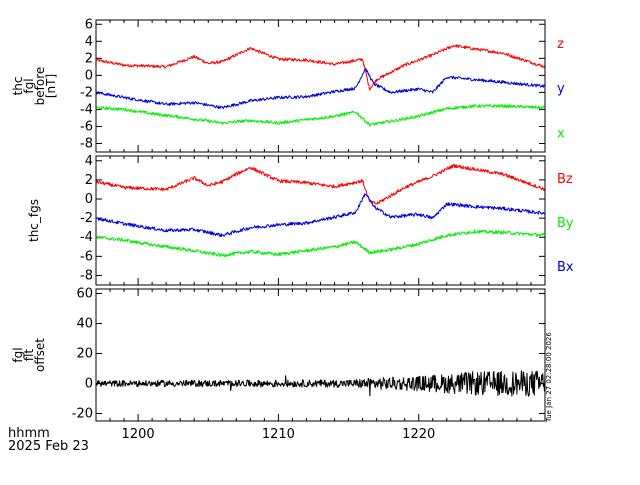 The image size is (640, 485). What do you see at coordinates (84, 324) in the screenshot?
I see `y-tick-label: 40` at bounding box center [84, 324].